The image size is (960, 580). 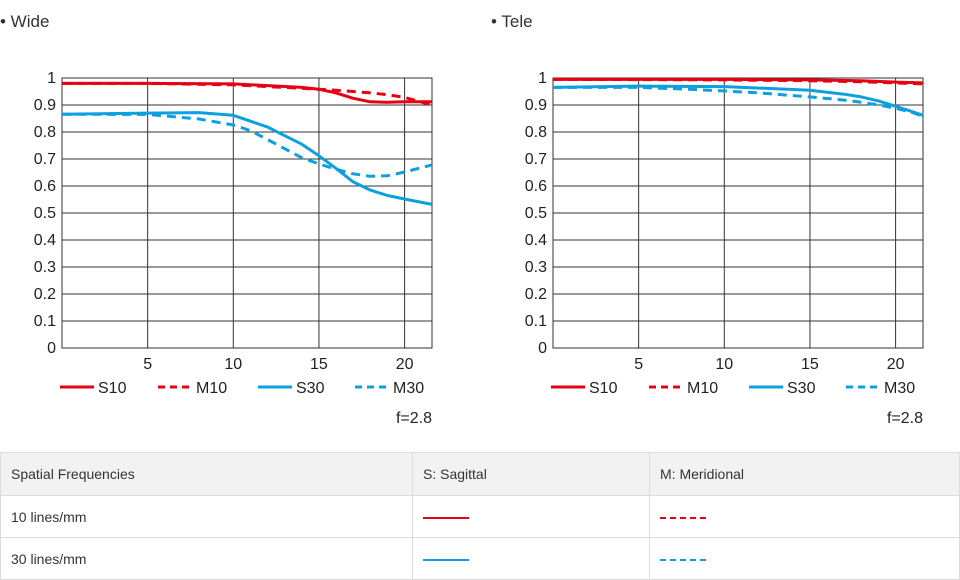 What do you see at coordinates (810, 364) in the screenshot?
I see `tele-x-tick-label: 15` at bounding box center [810, 364].